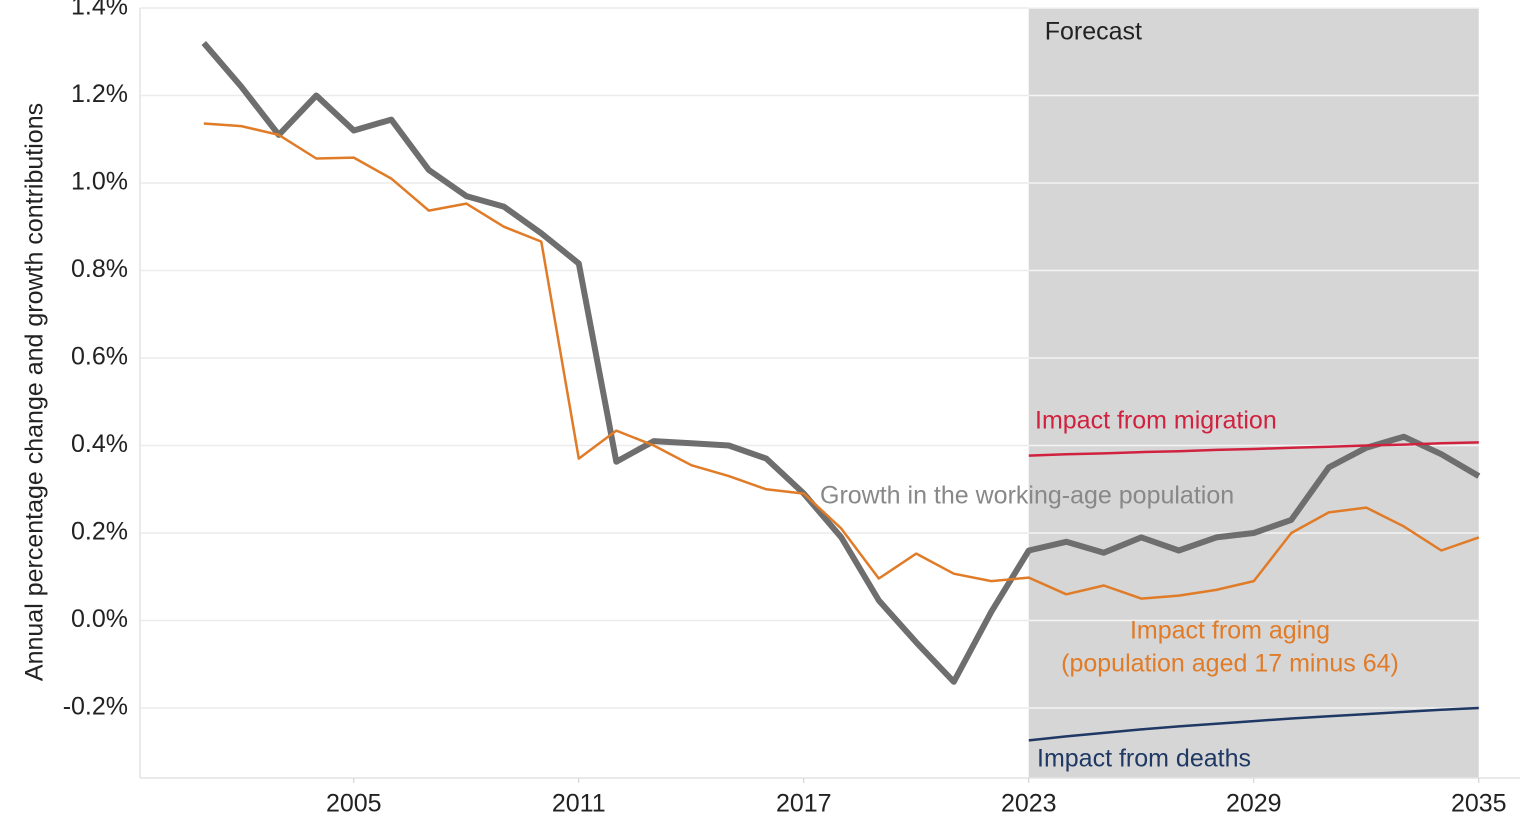 Image resolution: width=1531 pixels, height=819 pixels. Describe the element at coordinates (1093, 32) in the screenshot. I see `forecast-label: Forecast` at that location.